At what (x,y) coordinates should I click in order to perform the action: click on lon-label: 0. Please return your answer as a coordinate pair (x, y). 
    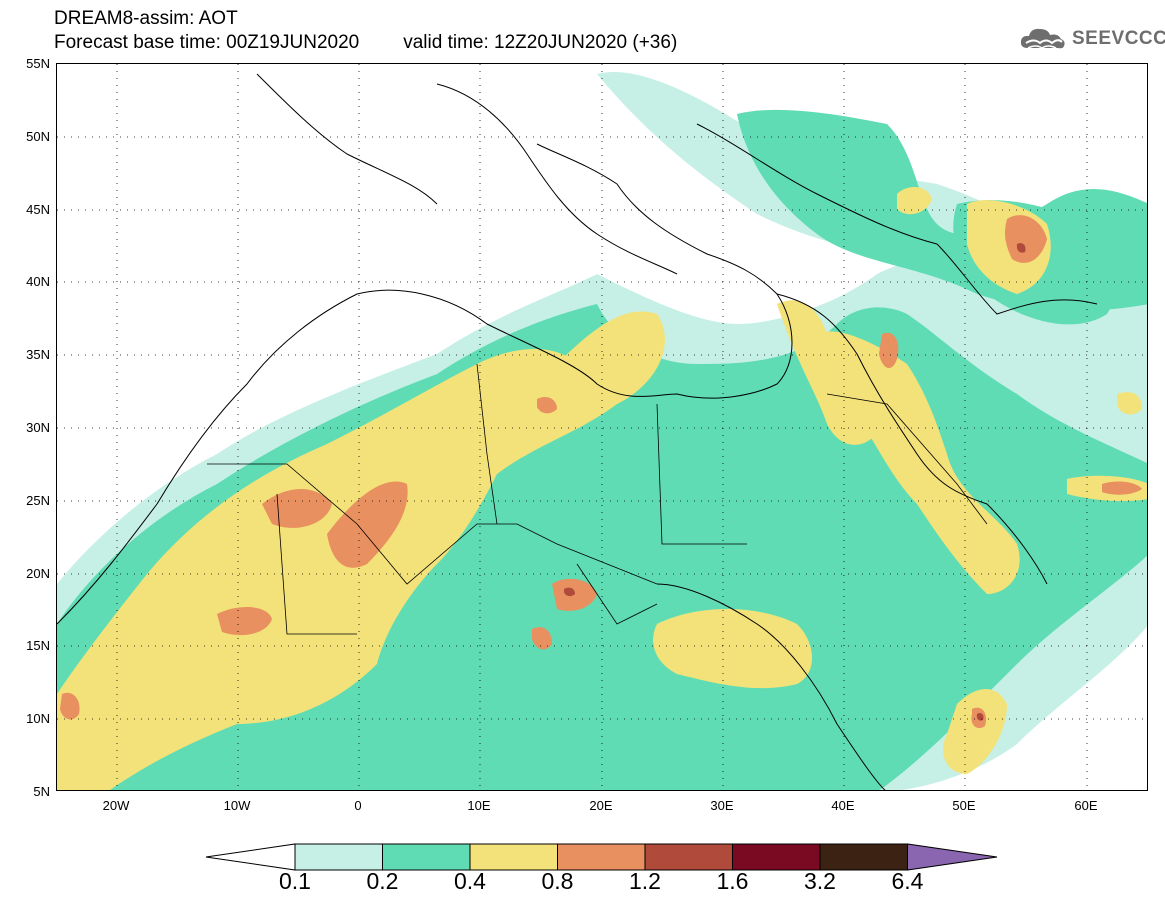
    Looking at the image, I should click on (358, 805).